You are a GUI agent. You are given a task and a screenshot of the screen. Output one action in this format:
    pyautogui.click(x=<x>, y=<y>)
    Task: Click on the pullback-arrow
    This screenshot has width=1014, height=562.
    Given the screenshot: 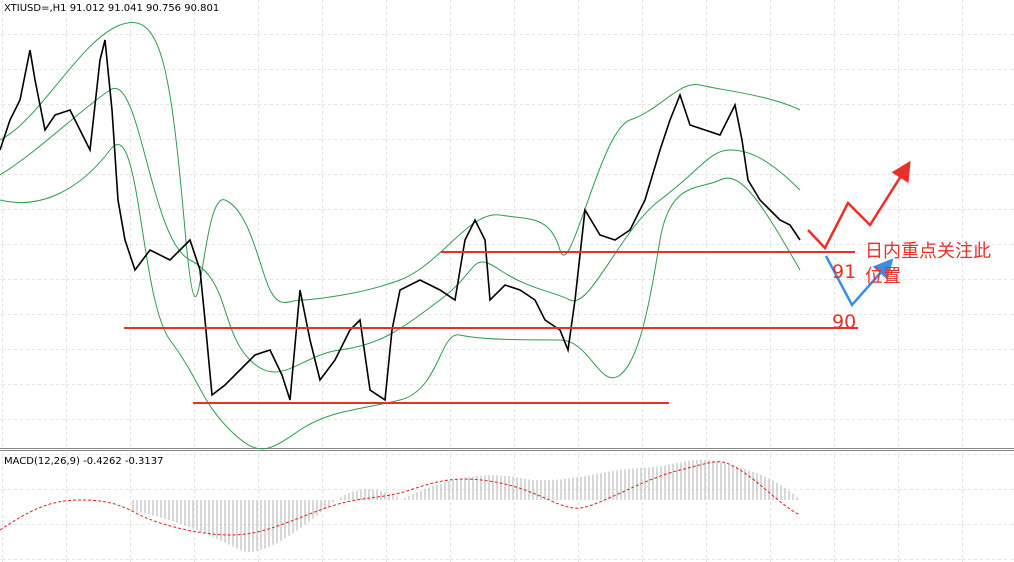 What is the action you would take?
    pyautogui.click(x=859, y=281)
    